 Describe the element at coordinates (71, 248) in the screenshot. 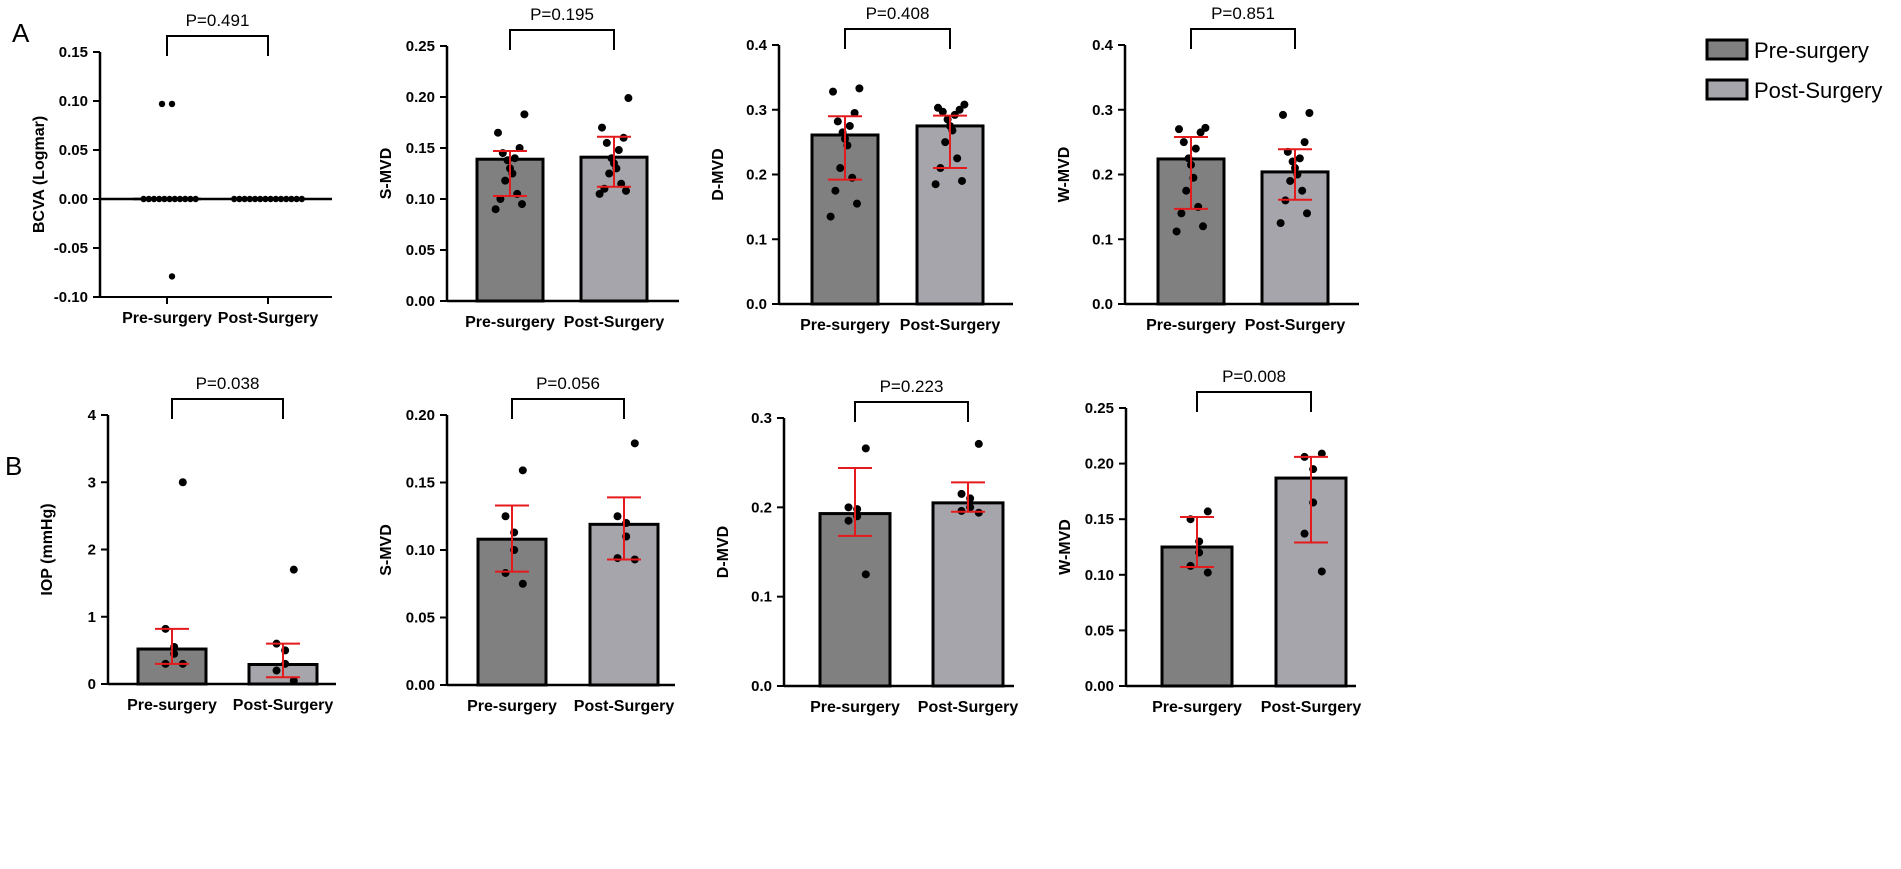

I see `y-tick-label: -0.05` at that location.